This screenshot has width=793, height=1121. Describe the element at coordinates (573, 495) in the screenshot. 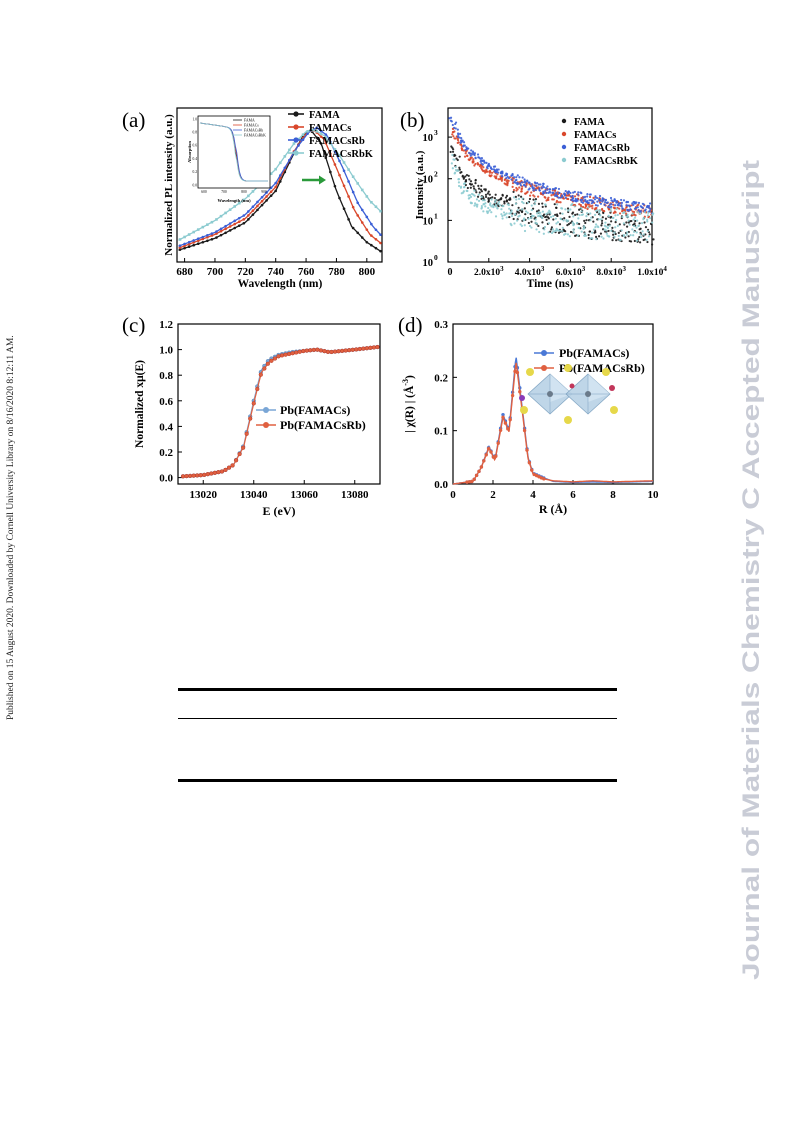

I see `panel-d-xtick-label: 6` at that location.